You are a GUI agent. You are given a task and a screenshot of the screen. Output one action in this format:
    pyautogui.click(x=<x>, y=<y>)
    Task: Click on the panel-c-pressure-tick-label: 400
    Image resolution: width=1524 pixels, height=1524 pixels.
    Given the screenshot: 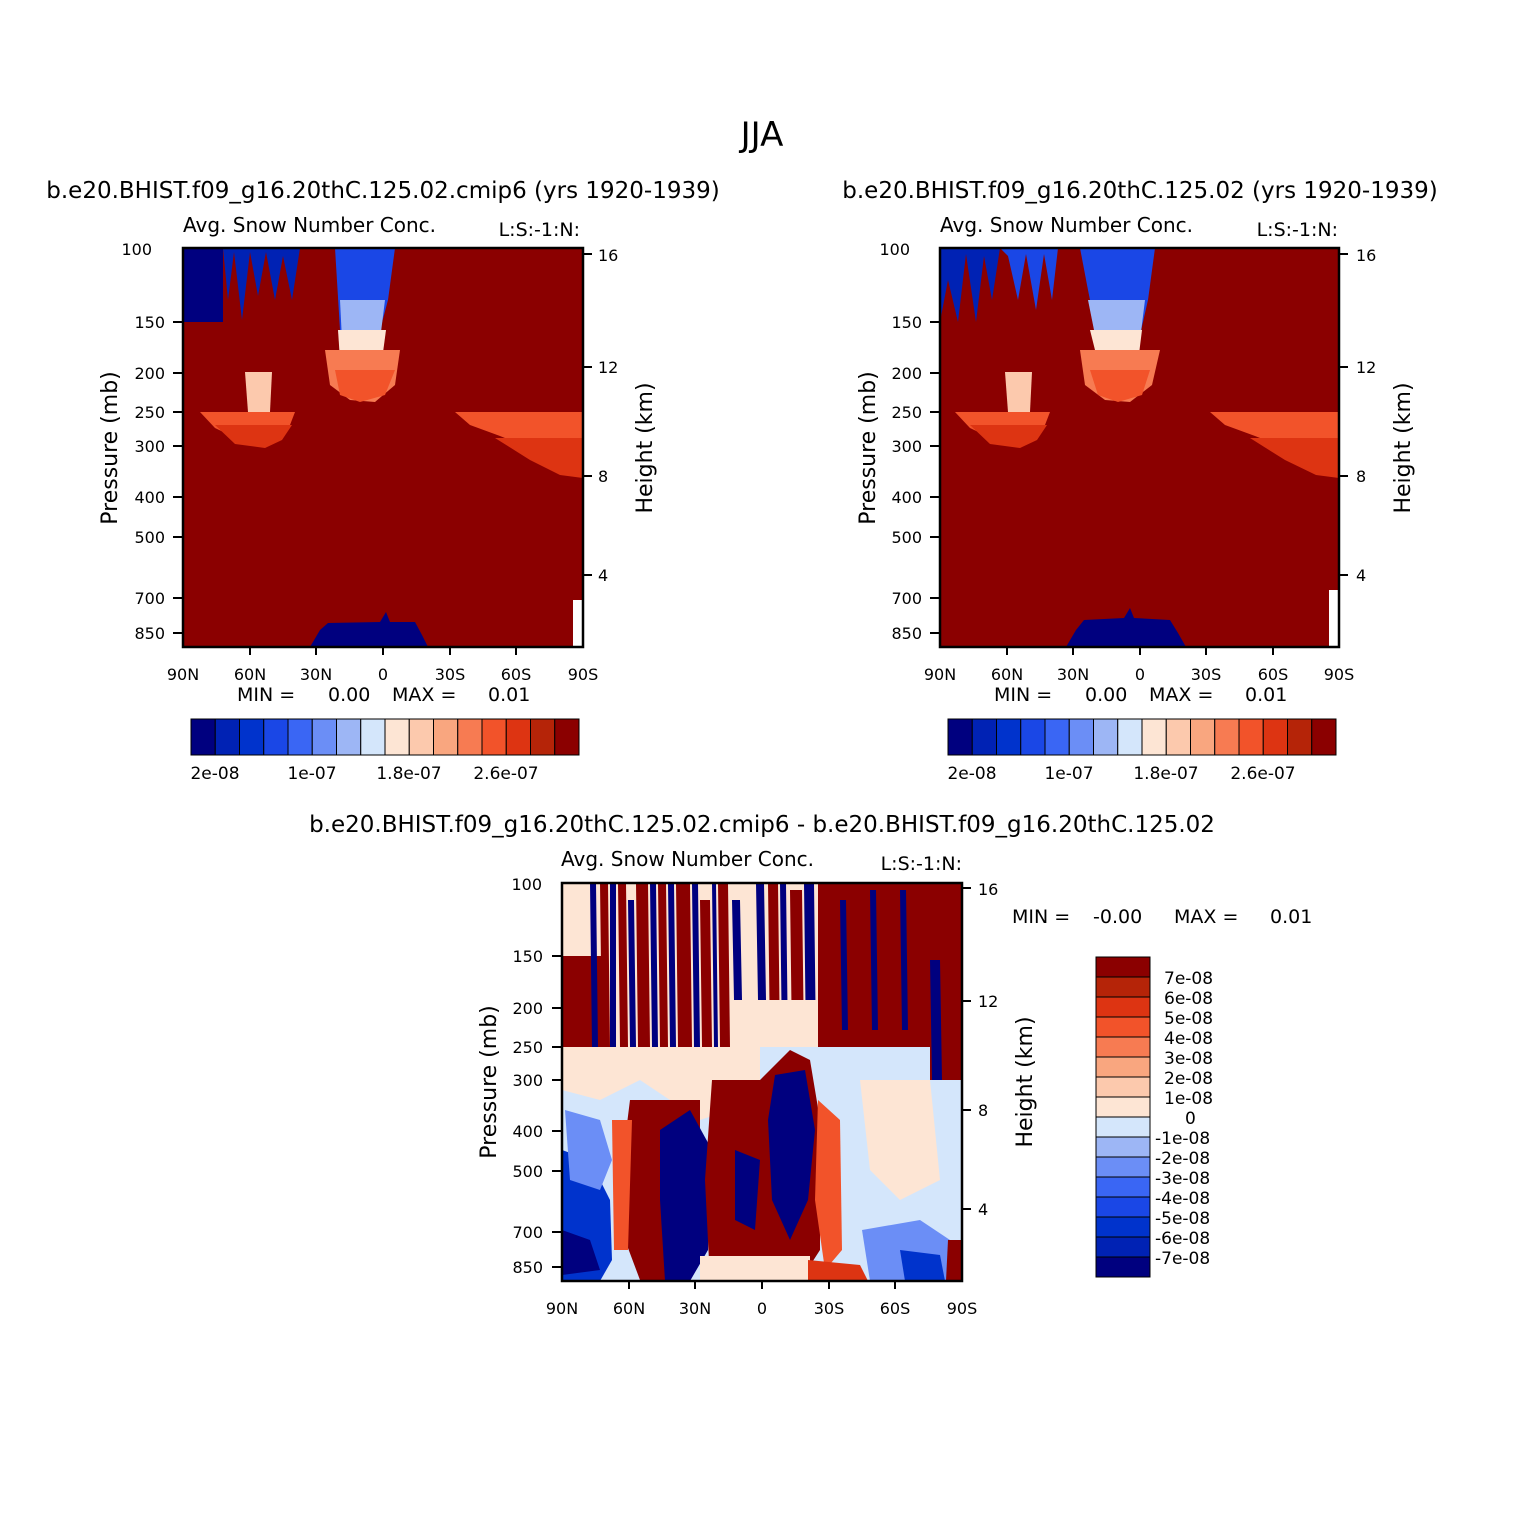 What is the action you would take?
    pyautogui.click(x=527, y=1131)
    